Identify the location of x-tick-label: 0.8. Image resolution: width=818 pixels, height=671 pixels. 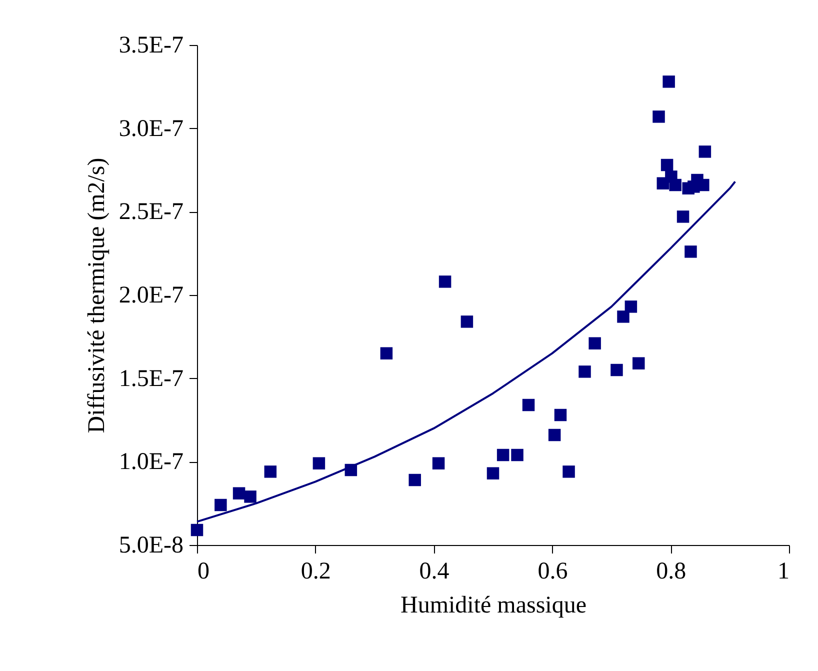
(671, 571).